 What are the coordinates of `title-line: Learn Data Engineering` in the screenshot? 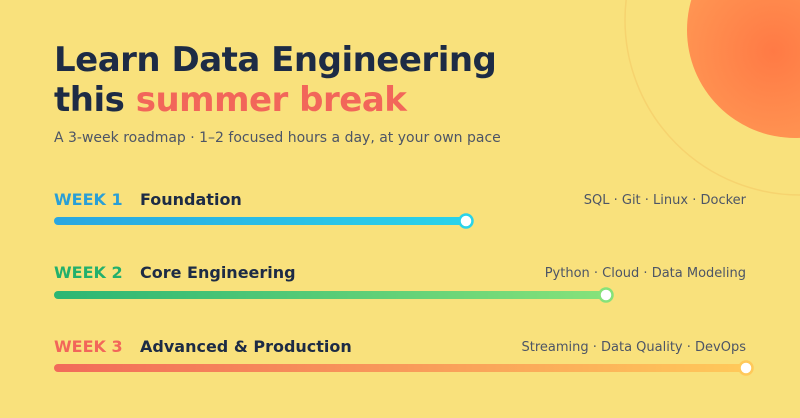 It's located at (275, 60).